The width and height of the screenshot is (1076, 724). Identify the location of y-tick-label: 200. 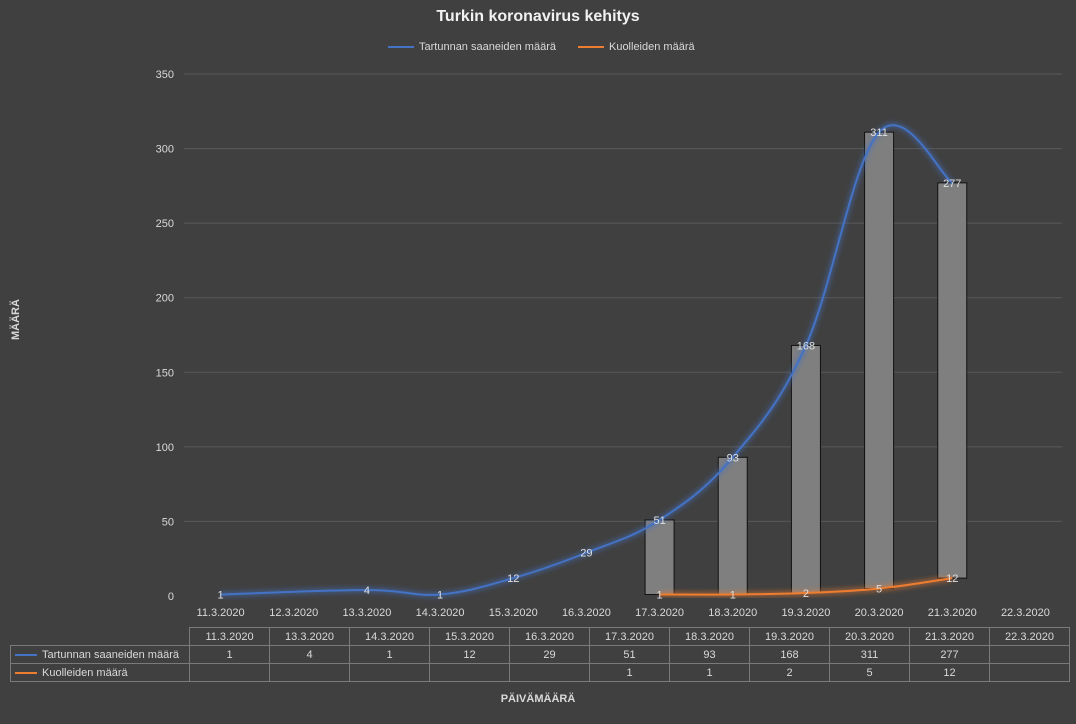
(165, 299).